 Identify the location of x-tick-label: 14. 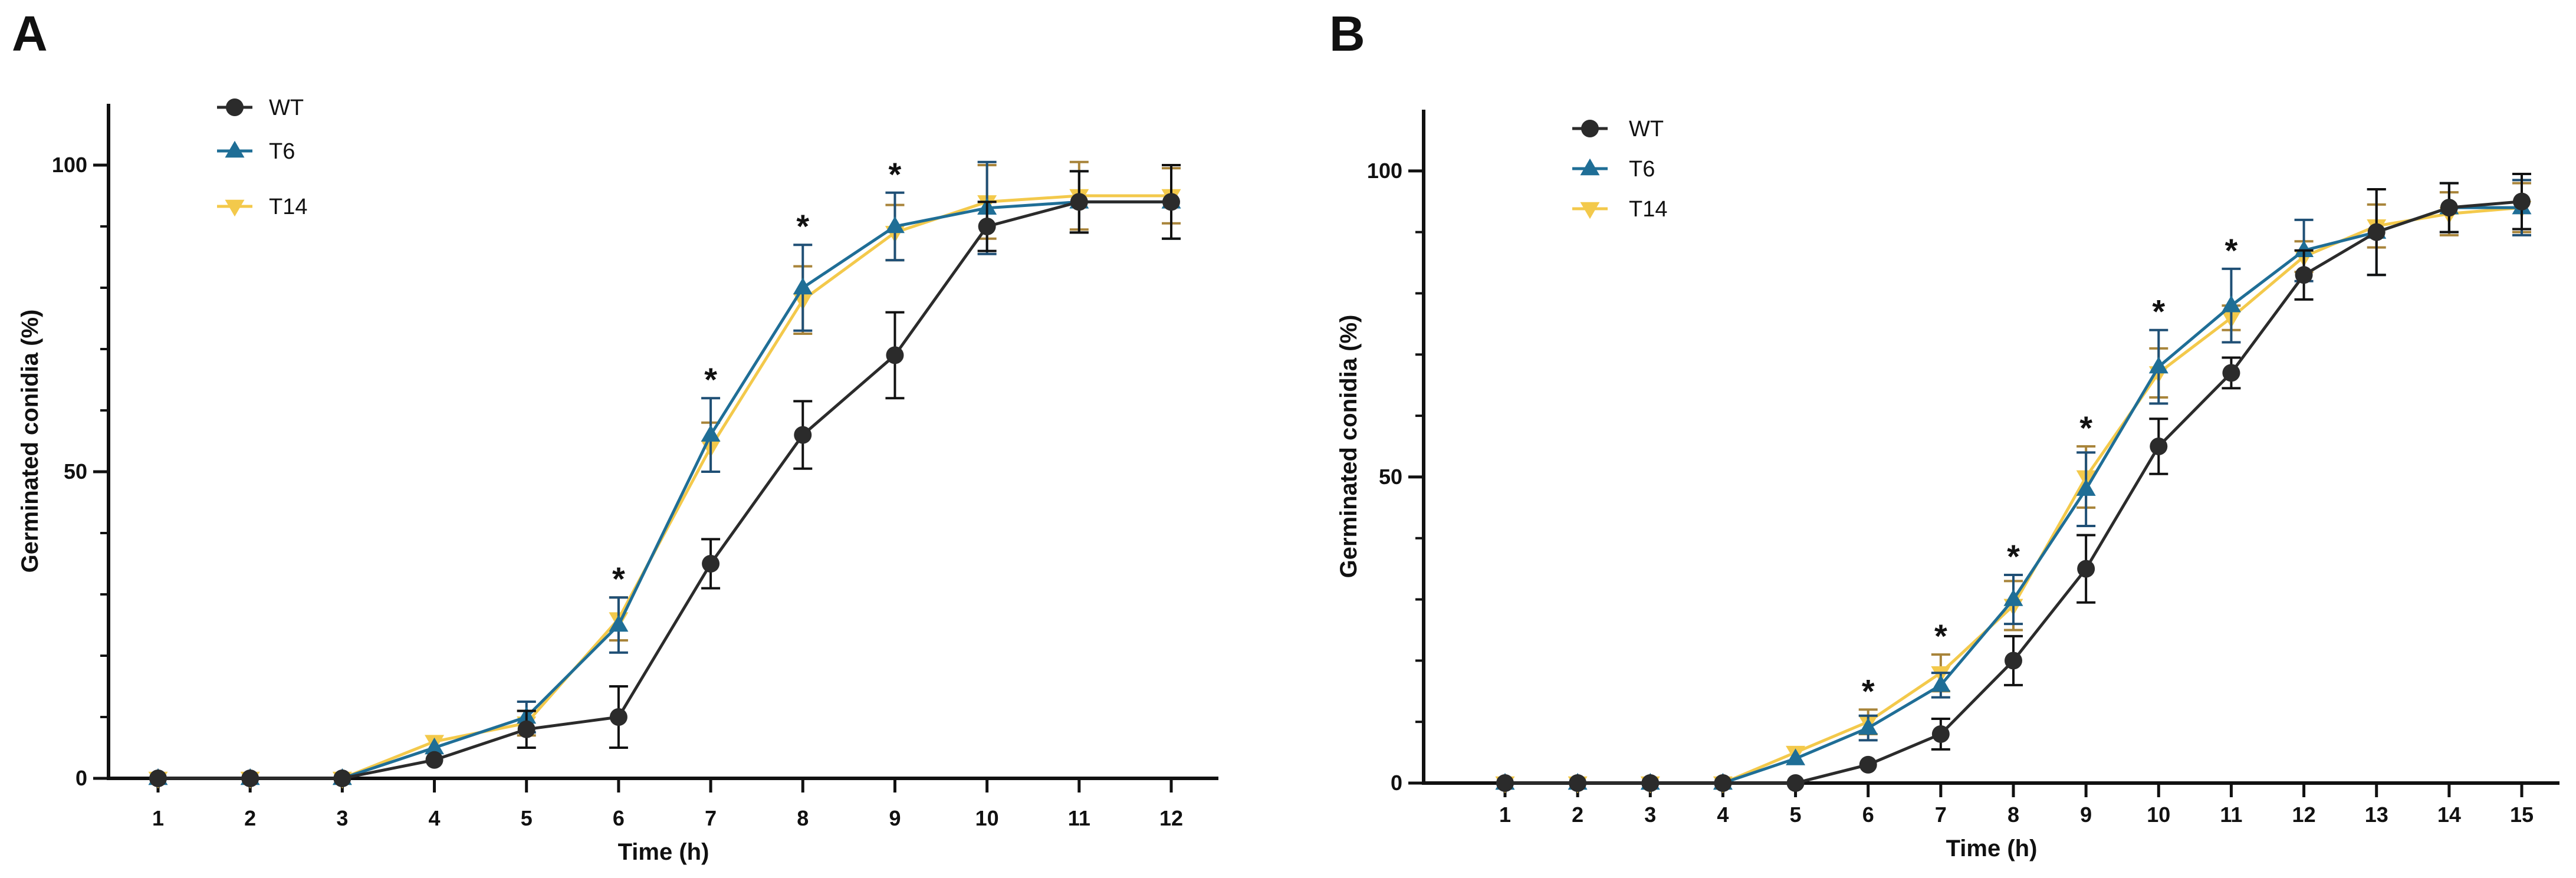
(2449, 815).